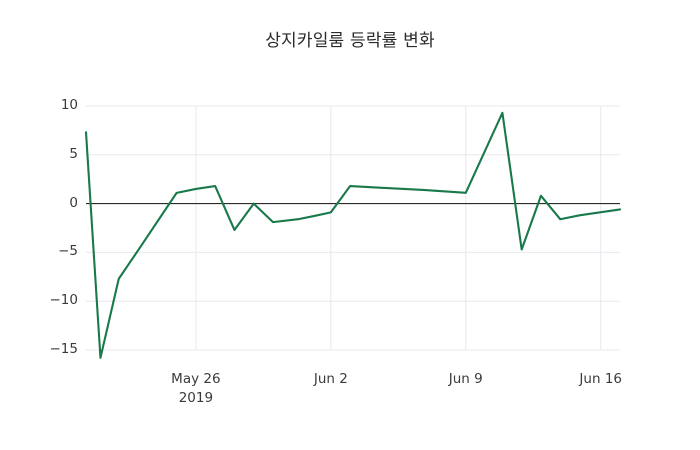 The height and width of the screenshot is (450, 700). Describe the element at coordinates (601, 379) in the screenshot. I see `x-tick-label: Jun 16` at that location.